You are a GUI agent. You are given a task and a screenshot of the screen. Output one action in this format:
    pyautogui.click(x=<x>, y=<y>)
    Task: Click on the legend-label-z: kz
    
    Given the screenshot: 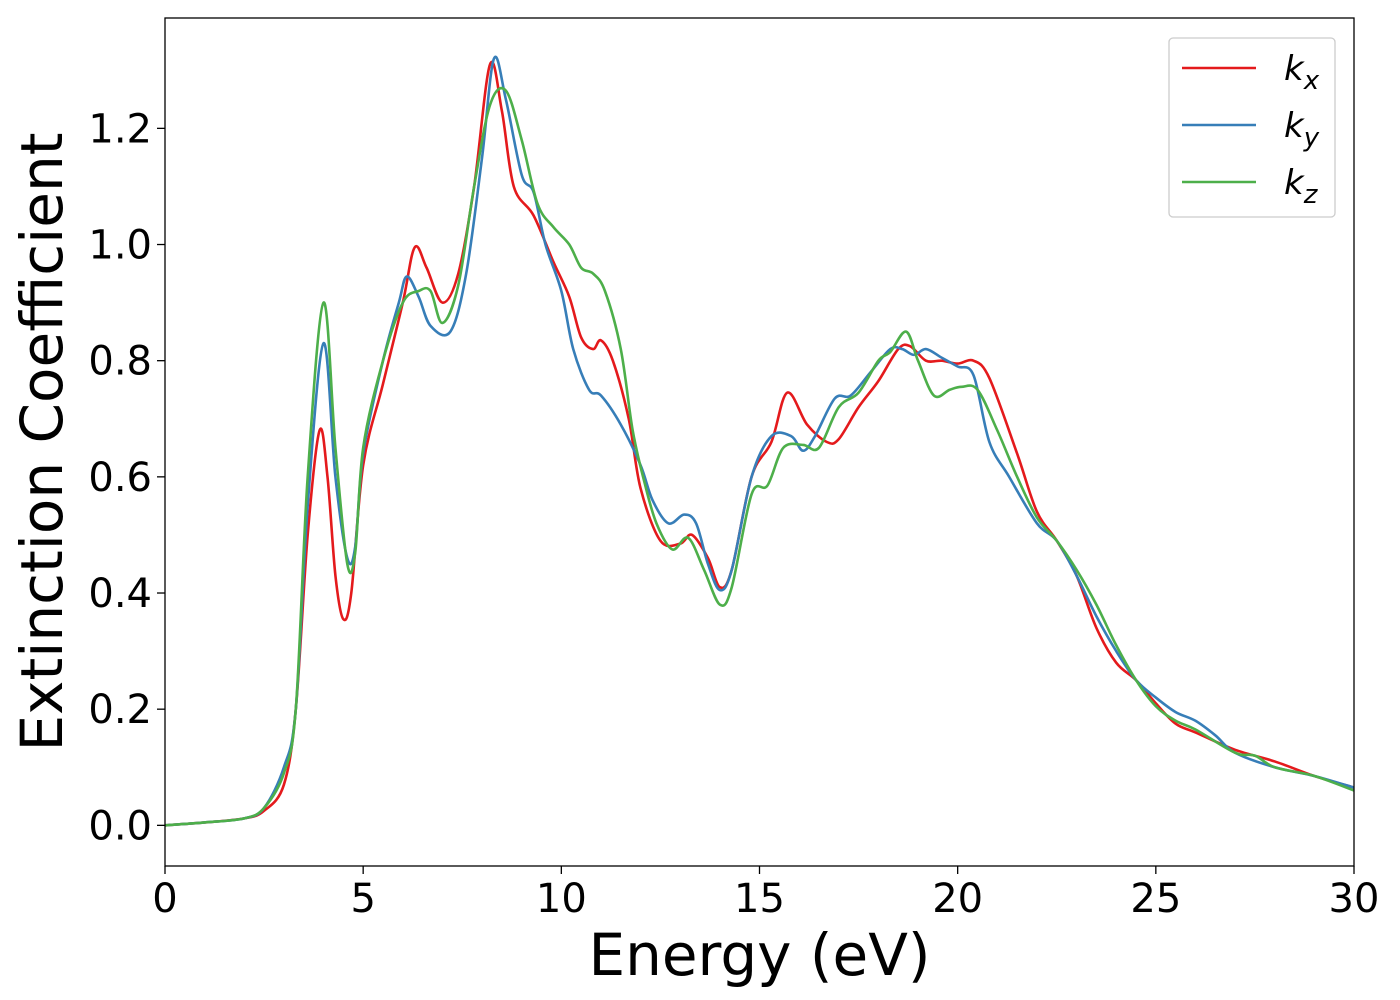 What is the action you would take?
    pyautogui.click(x=1301, y=186)
    